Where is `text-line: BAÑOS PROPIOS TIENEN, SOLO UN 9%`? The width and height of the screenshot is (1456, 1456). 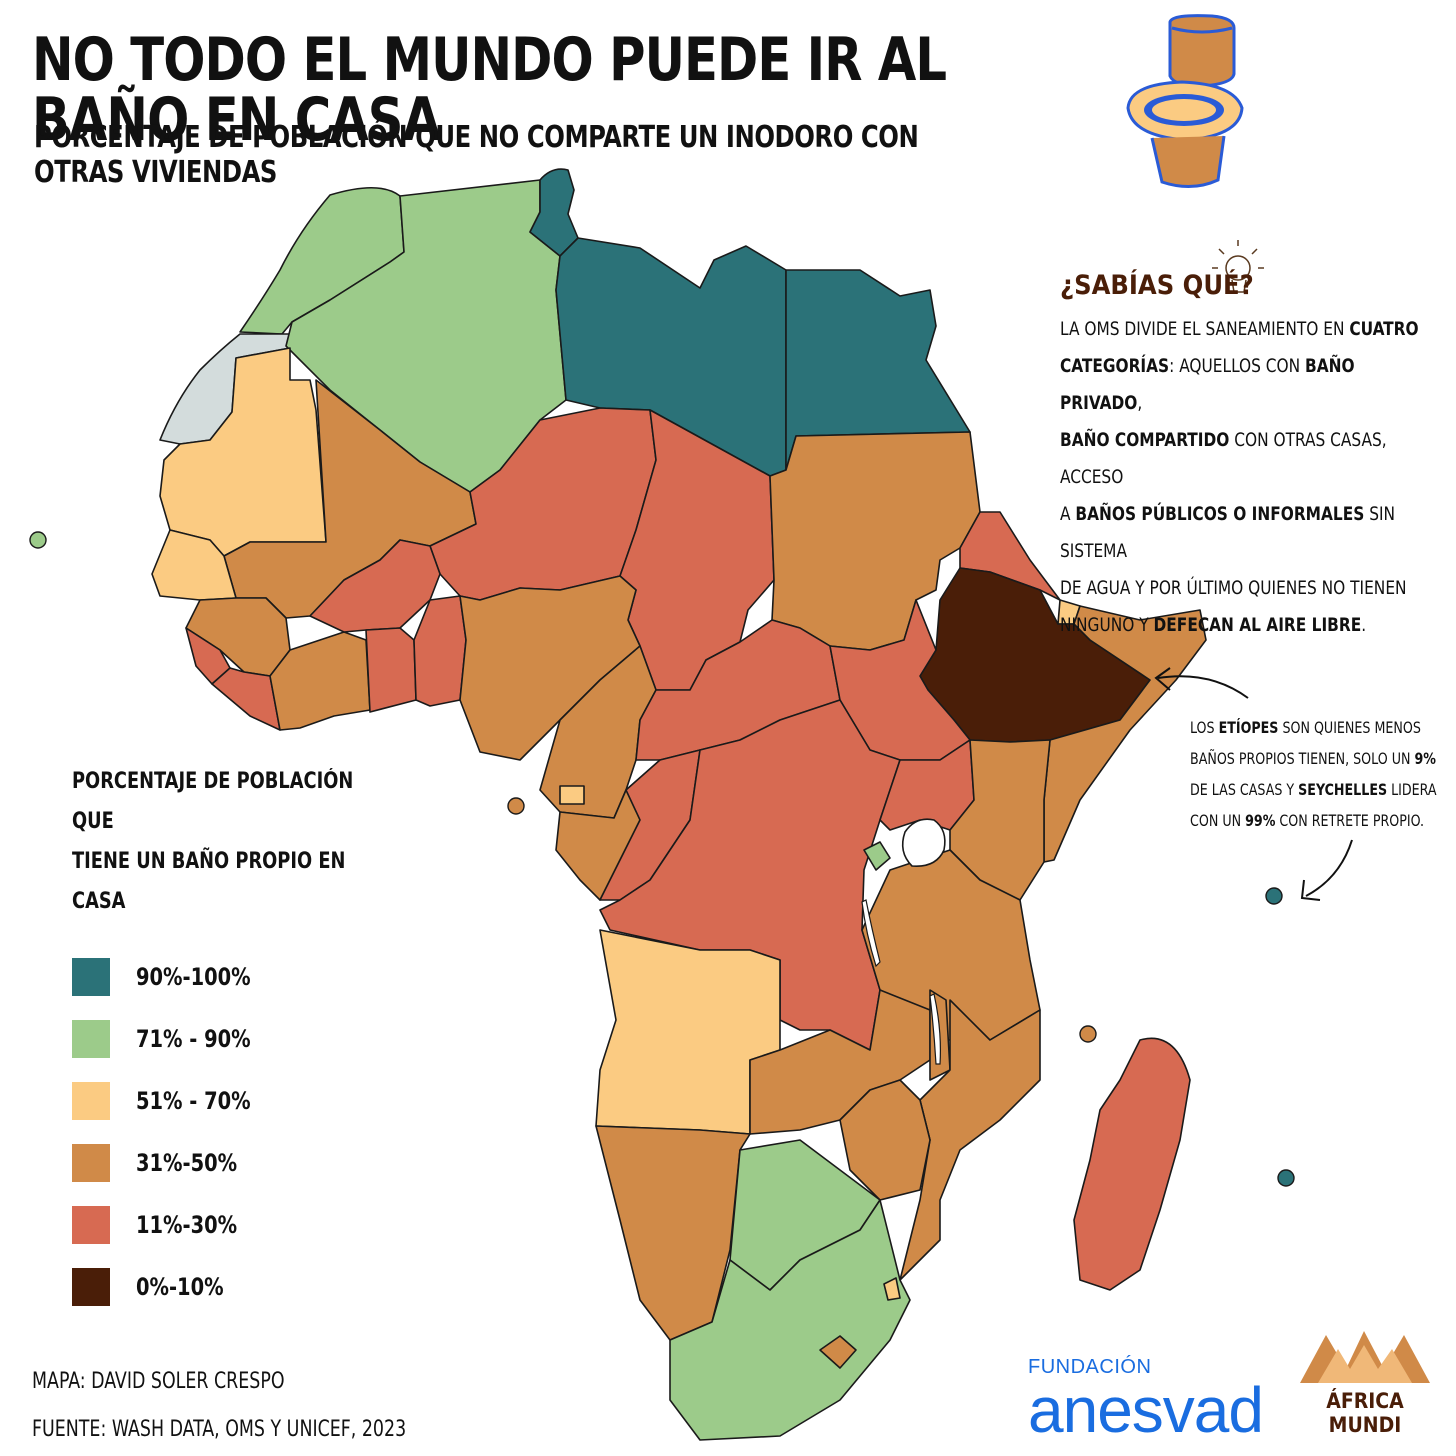 text-line: BAÑOS PROPIOS TIENEN, SOLO UN 9% is located at coordinates (1313, 758).